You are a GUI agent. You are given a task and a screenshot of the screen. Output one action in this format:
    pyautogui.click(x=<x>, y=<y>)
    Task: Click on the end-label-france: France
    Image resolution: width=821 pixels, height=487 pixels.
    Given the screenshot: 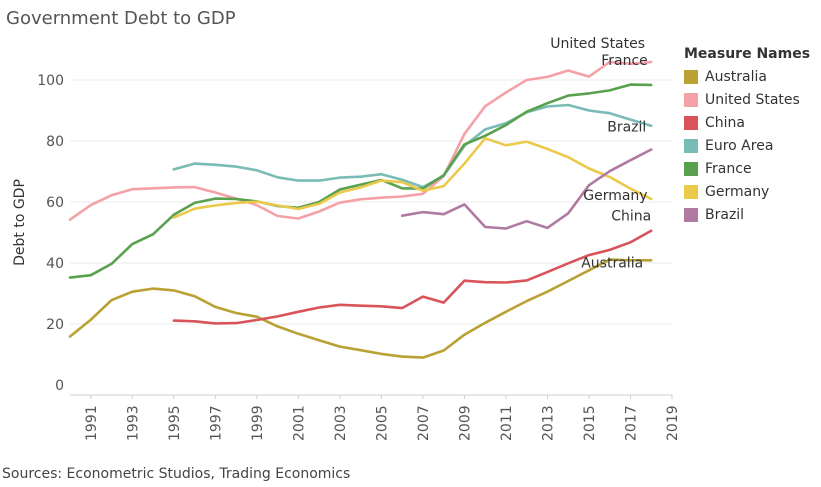 What is the action you would take?
    pyautogui.click(x=624, y=61)
    